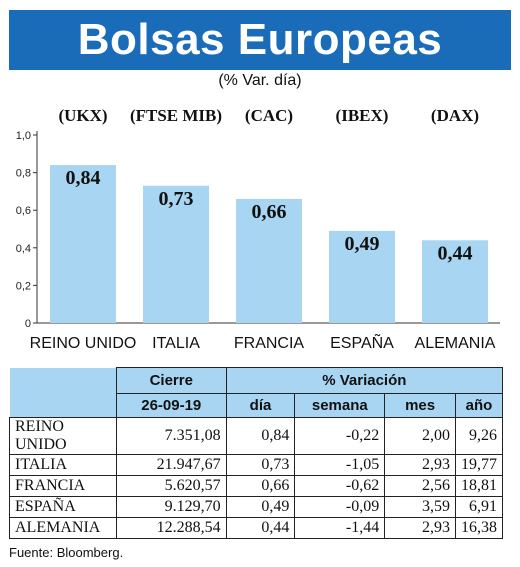 The width and height of the screenshot is (520, 567). I want to click on cell-name: ESPAÑA, so click(63, 507).